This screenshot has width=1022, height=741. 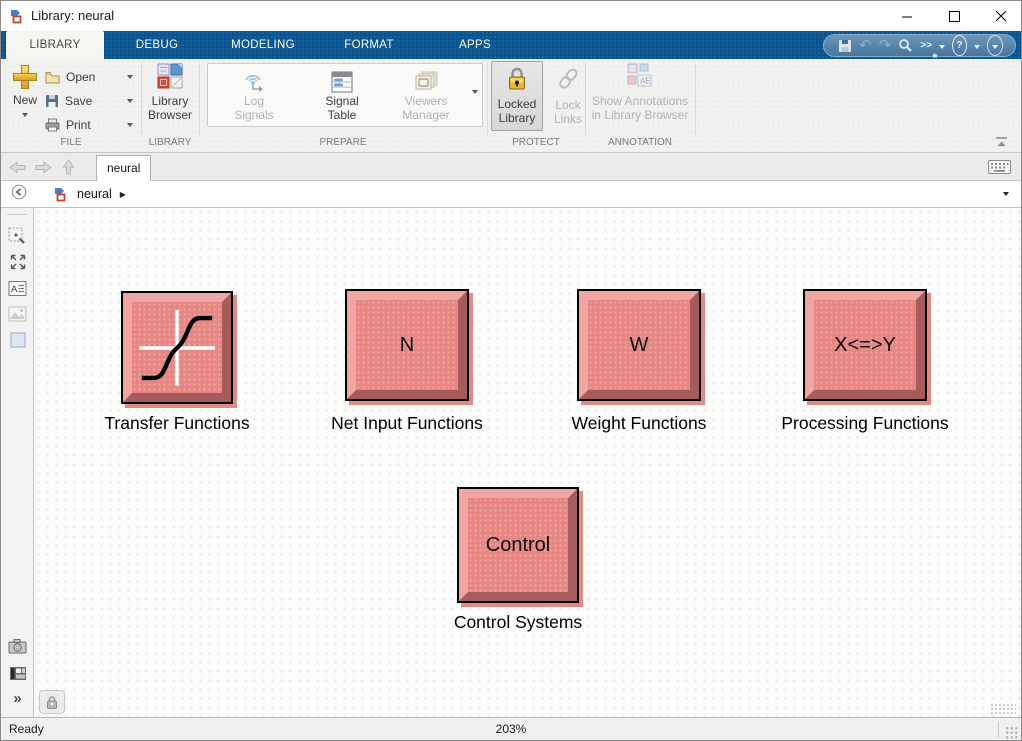 I want to click on tab-debug: DEBUG, so click(x=157, y=45).